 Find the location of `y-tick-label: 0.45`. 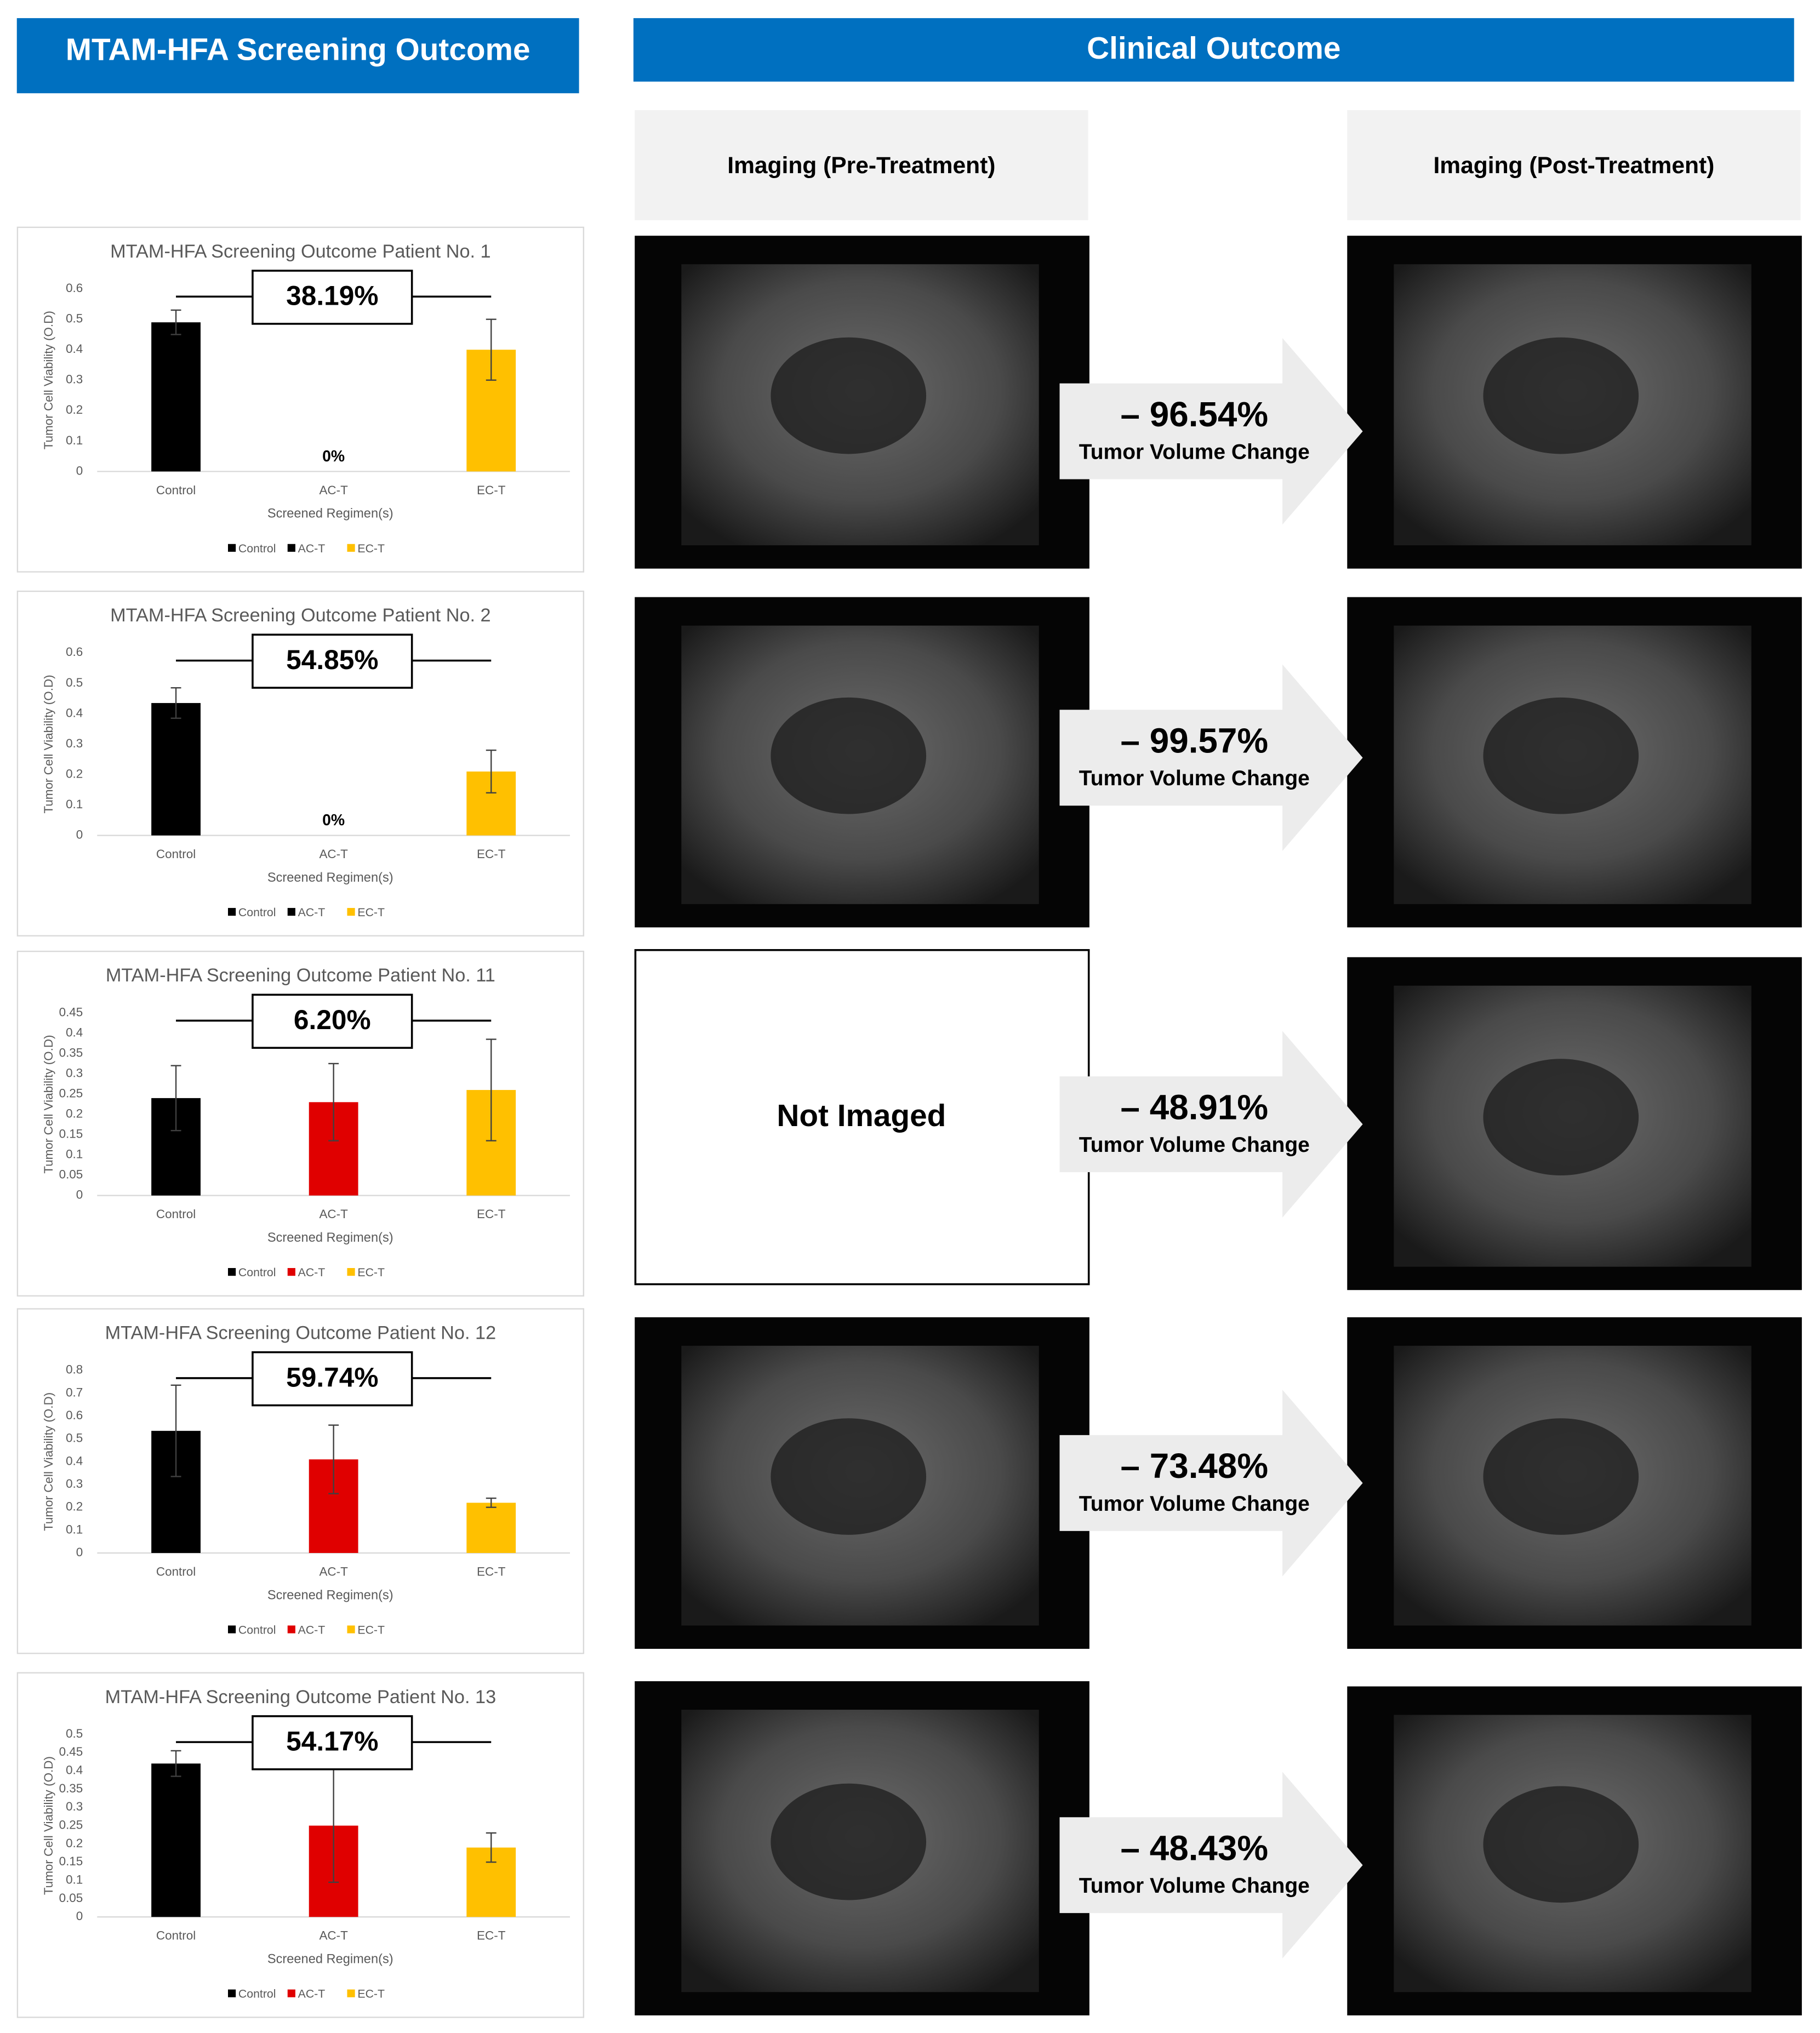

y-tick-label: 0.45 is located at coordinates (71, 1752).